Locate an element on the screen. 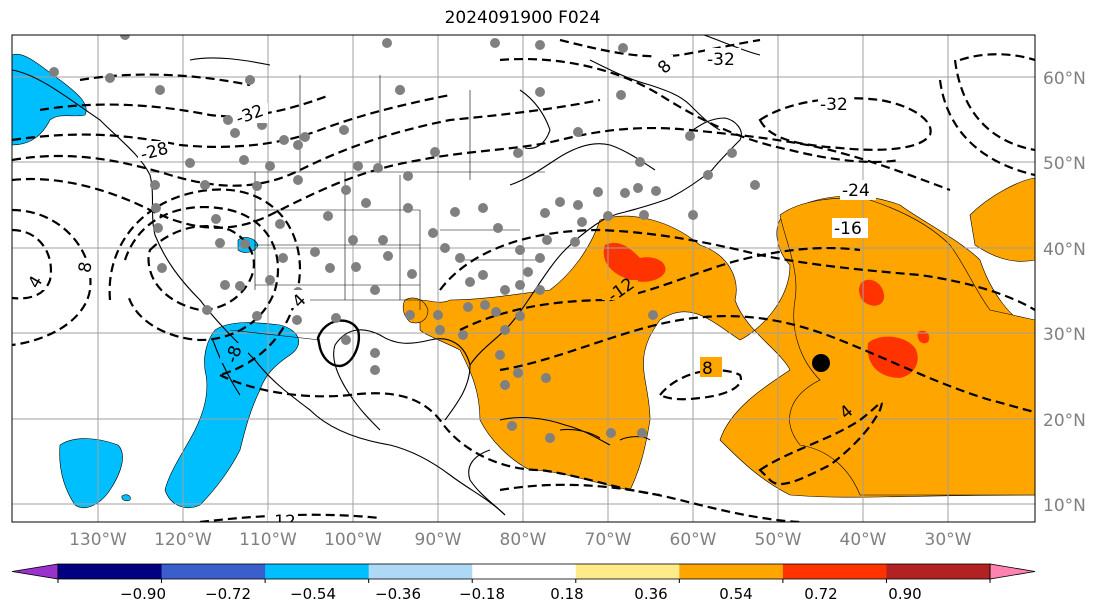 This screenshot has height=615, width=1105. colorbar-tick-label: −0.18 is located at coordinates (482, 594).